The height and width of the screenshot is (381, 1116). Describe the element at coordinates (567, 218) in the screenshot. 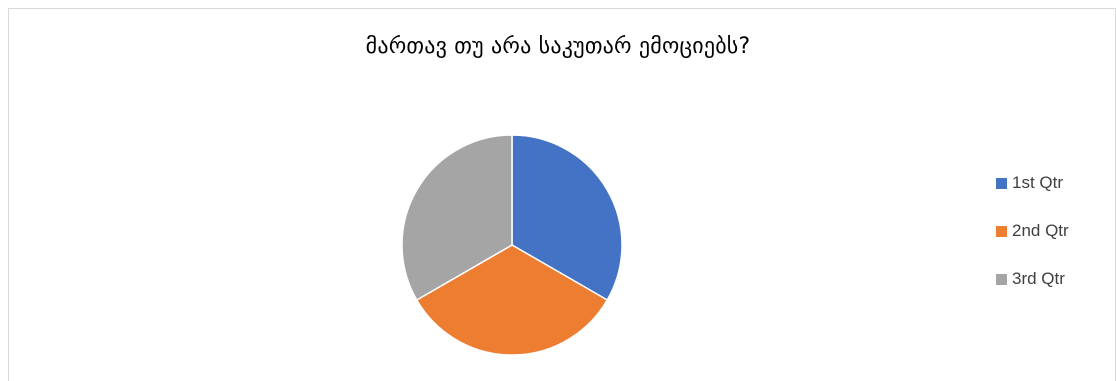

I see `pie-slice-1st-qtr` at that location.